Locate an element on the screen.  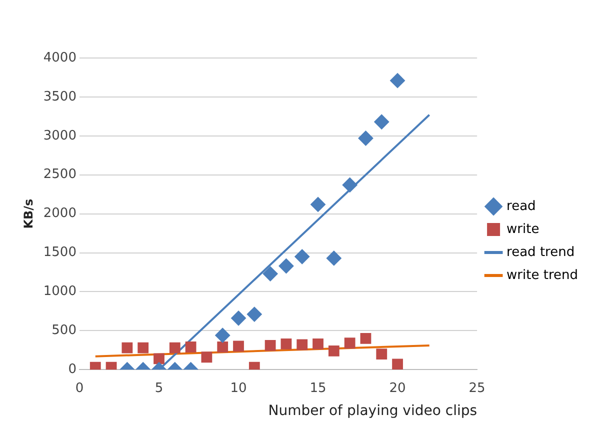
x-tick-label: 25 is located at coordinates (477, 388).